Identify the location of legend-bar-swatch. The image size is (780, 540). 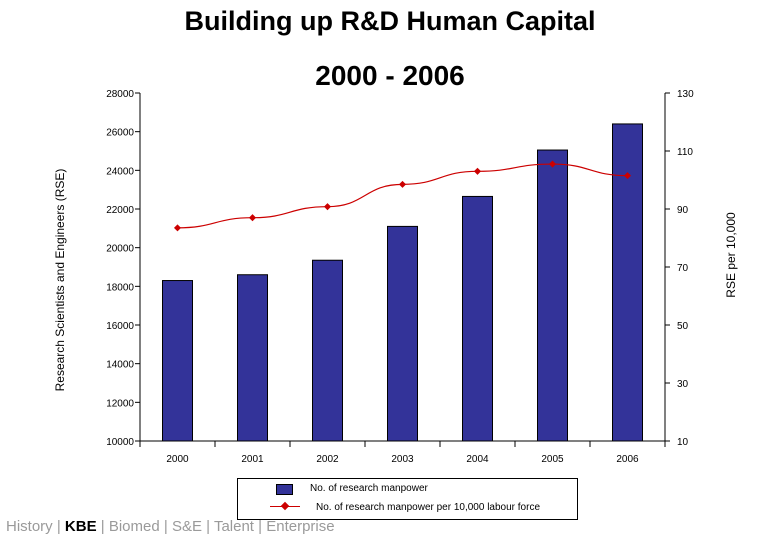
(284, 489).